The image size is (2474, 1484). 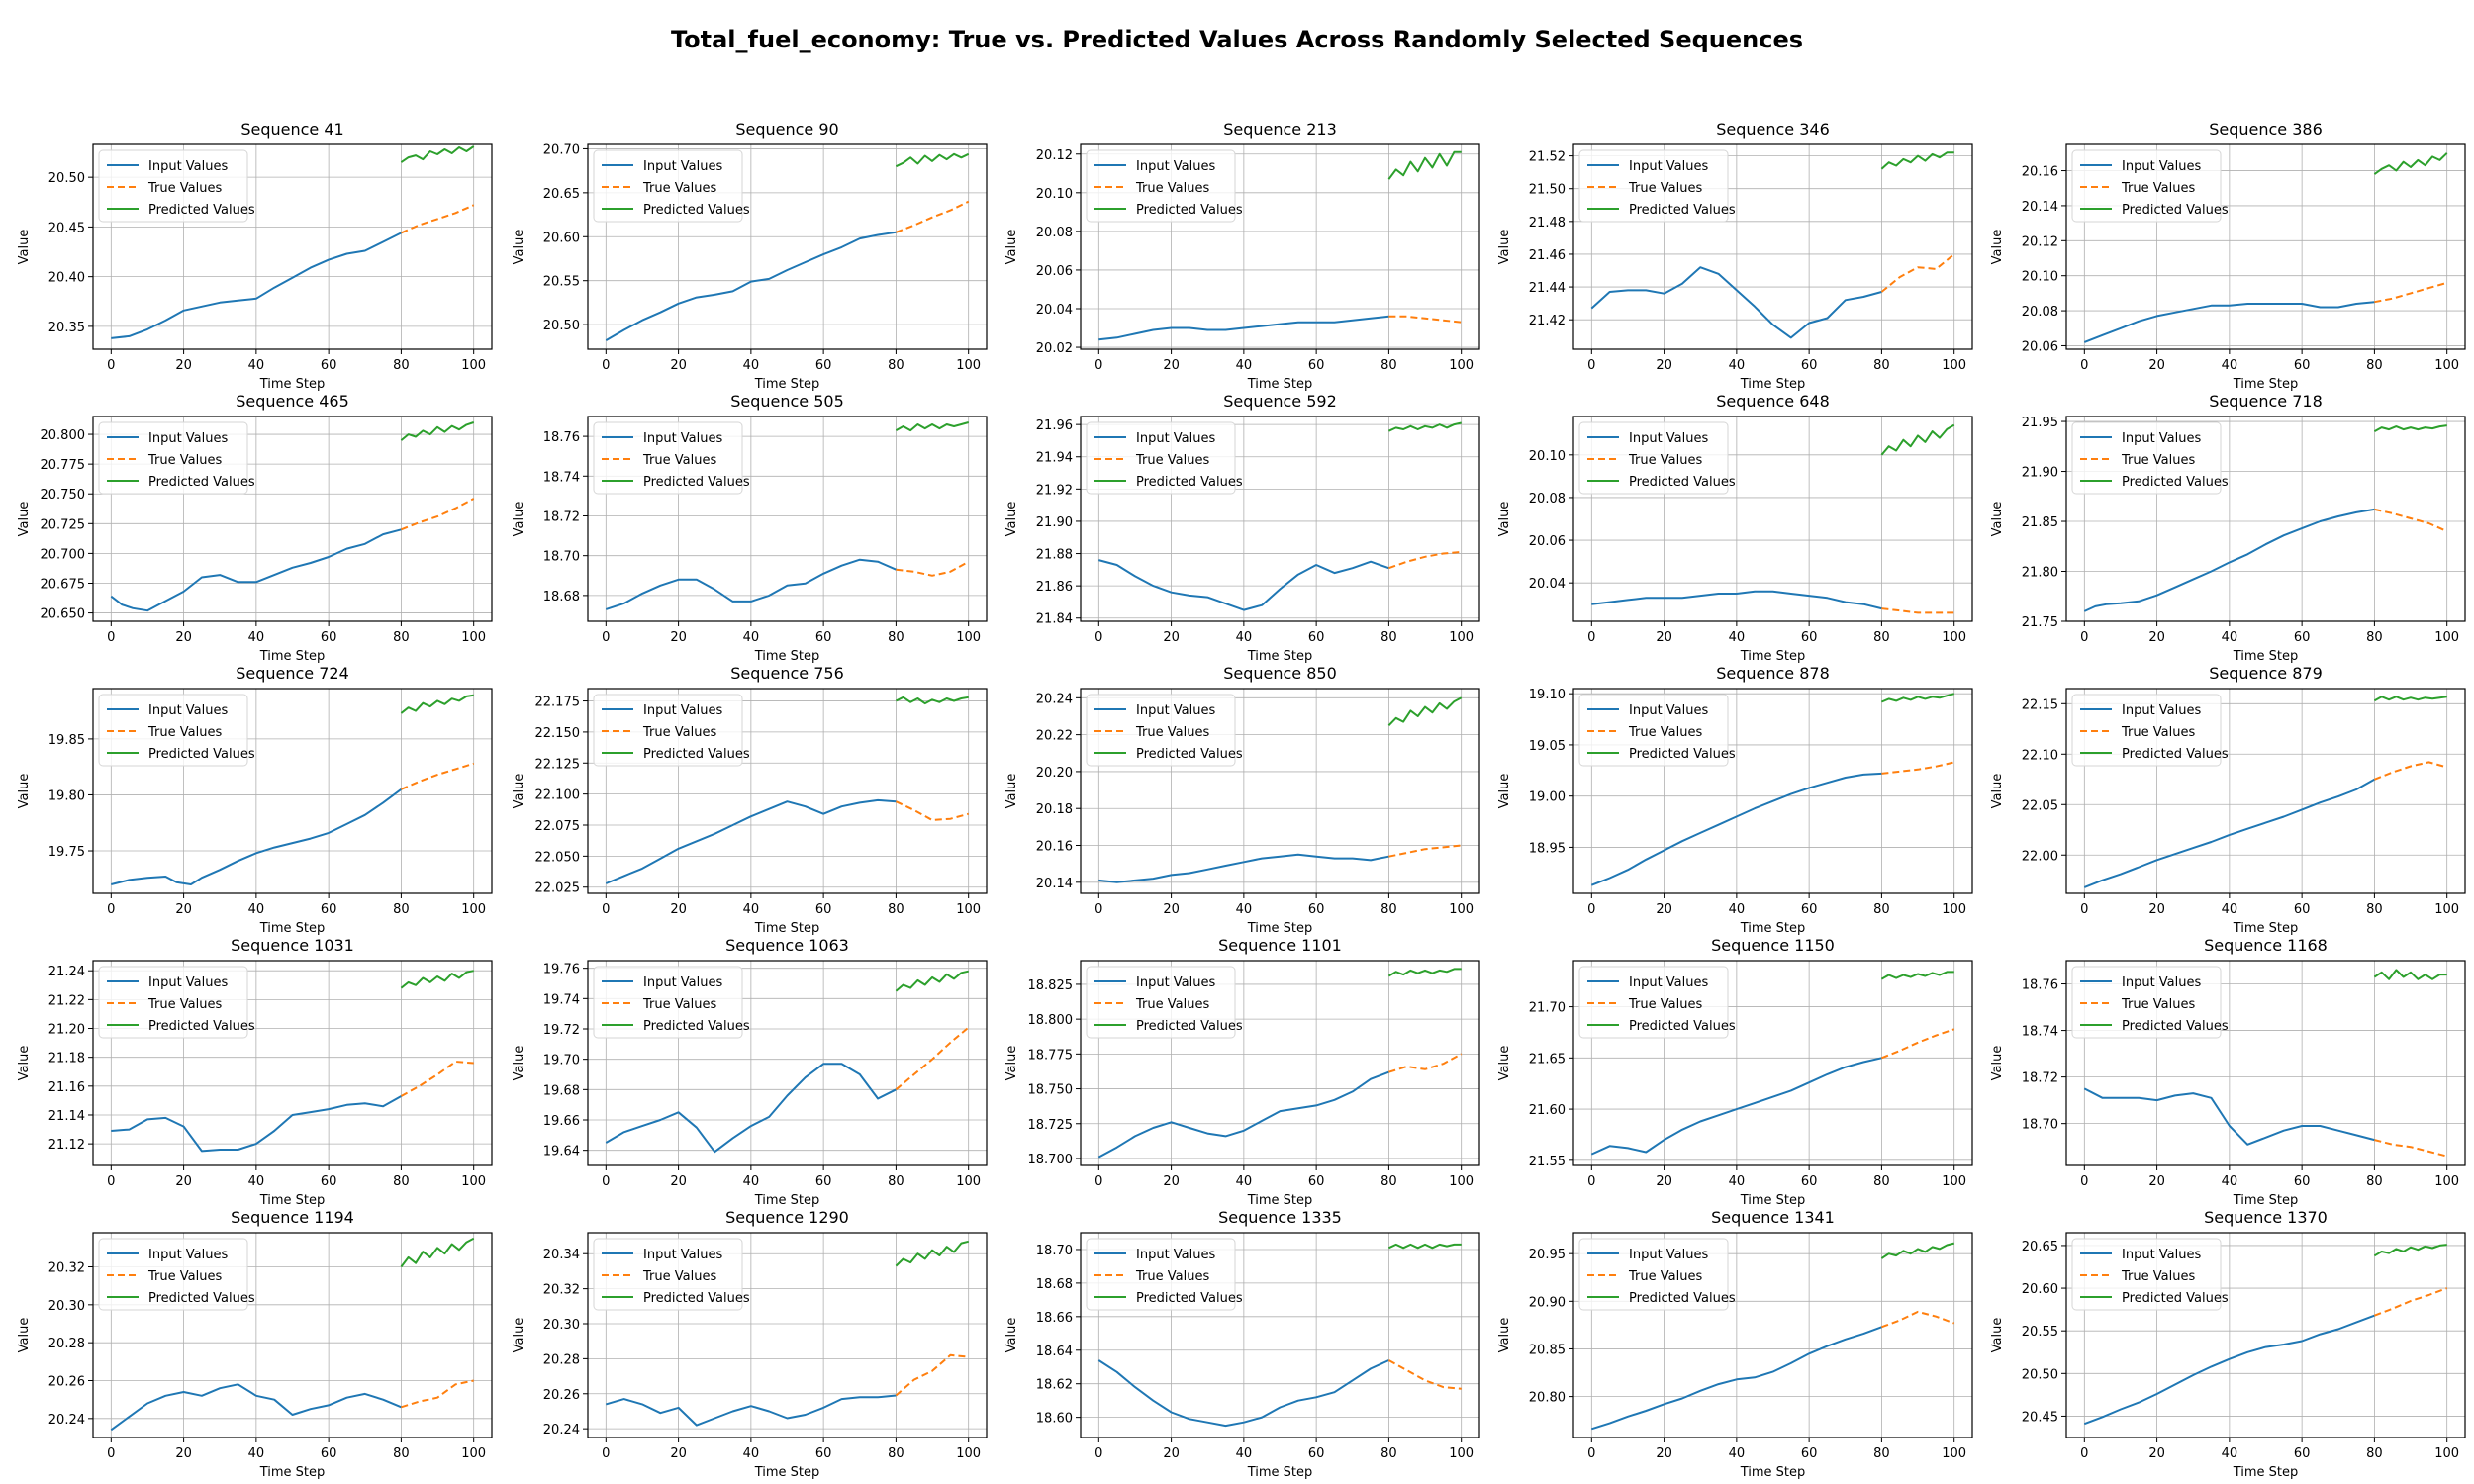 I want to click on y-tick-label: 19.64, so click(x=561, y=1152).